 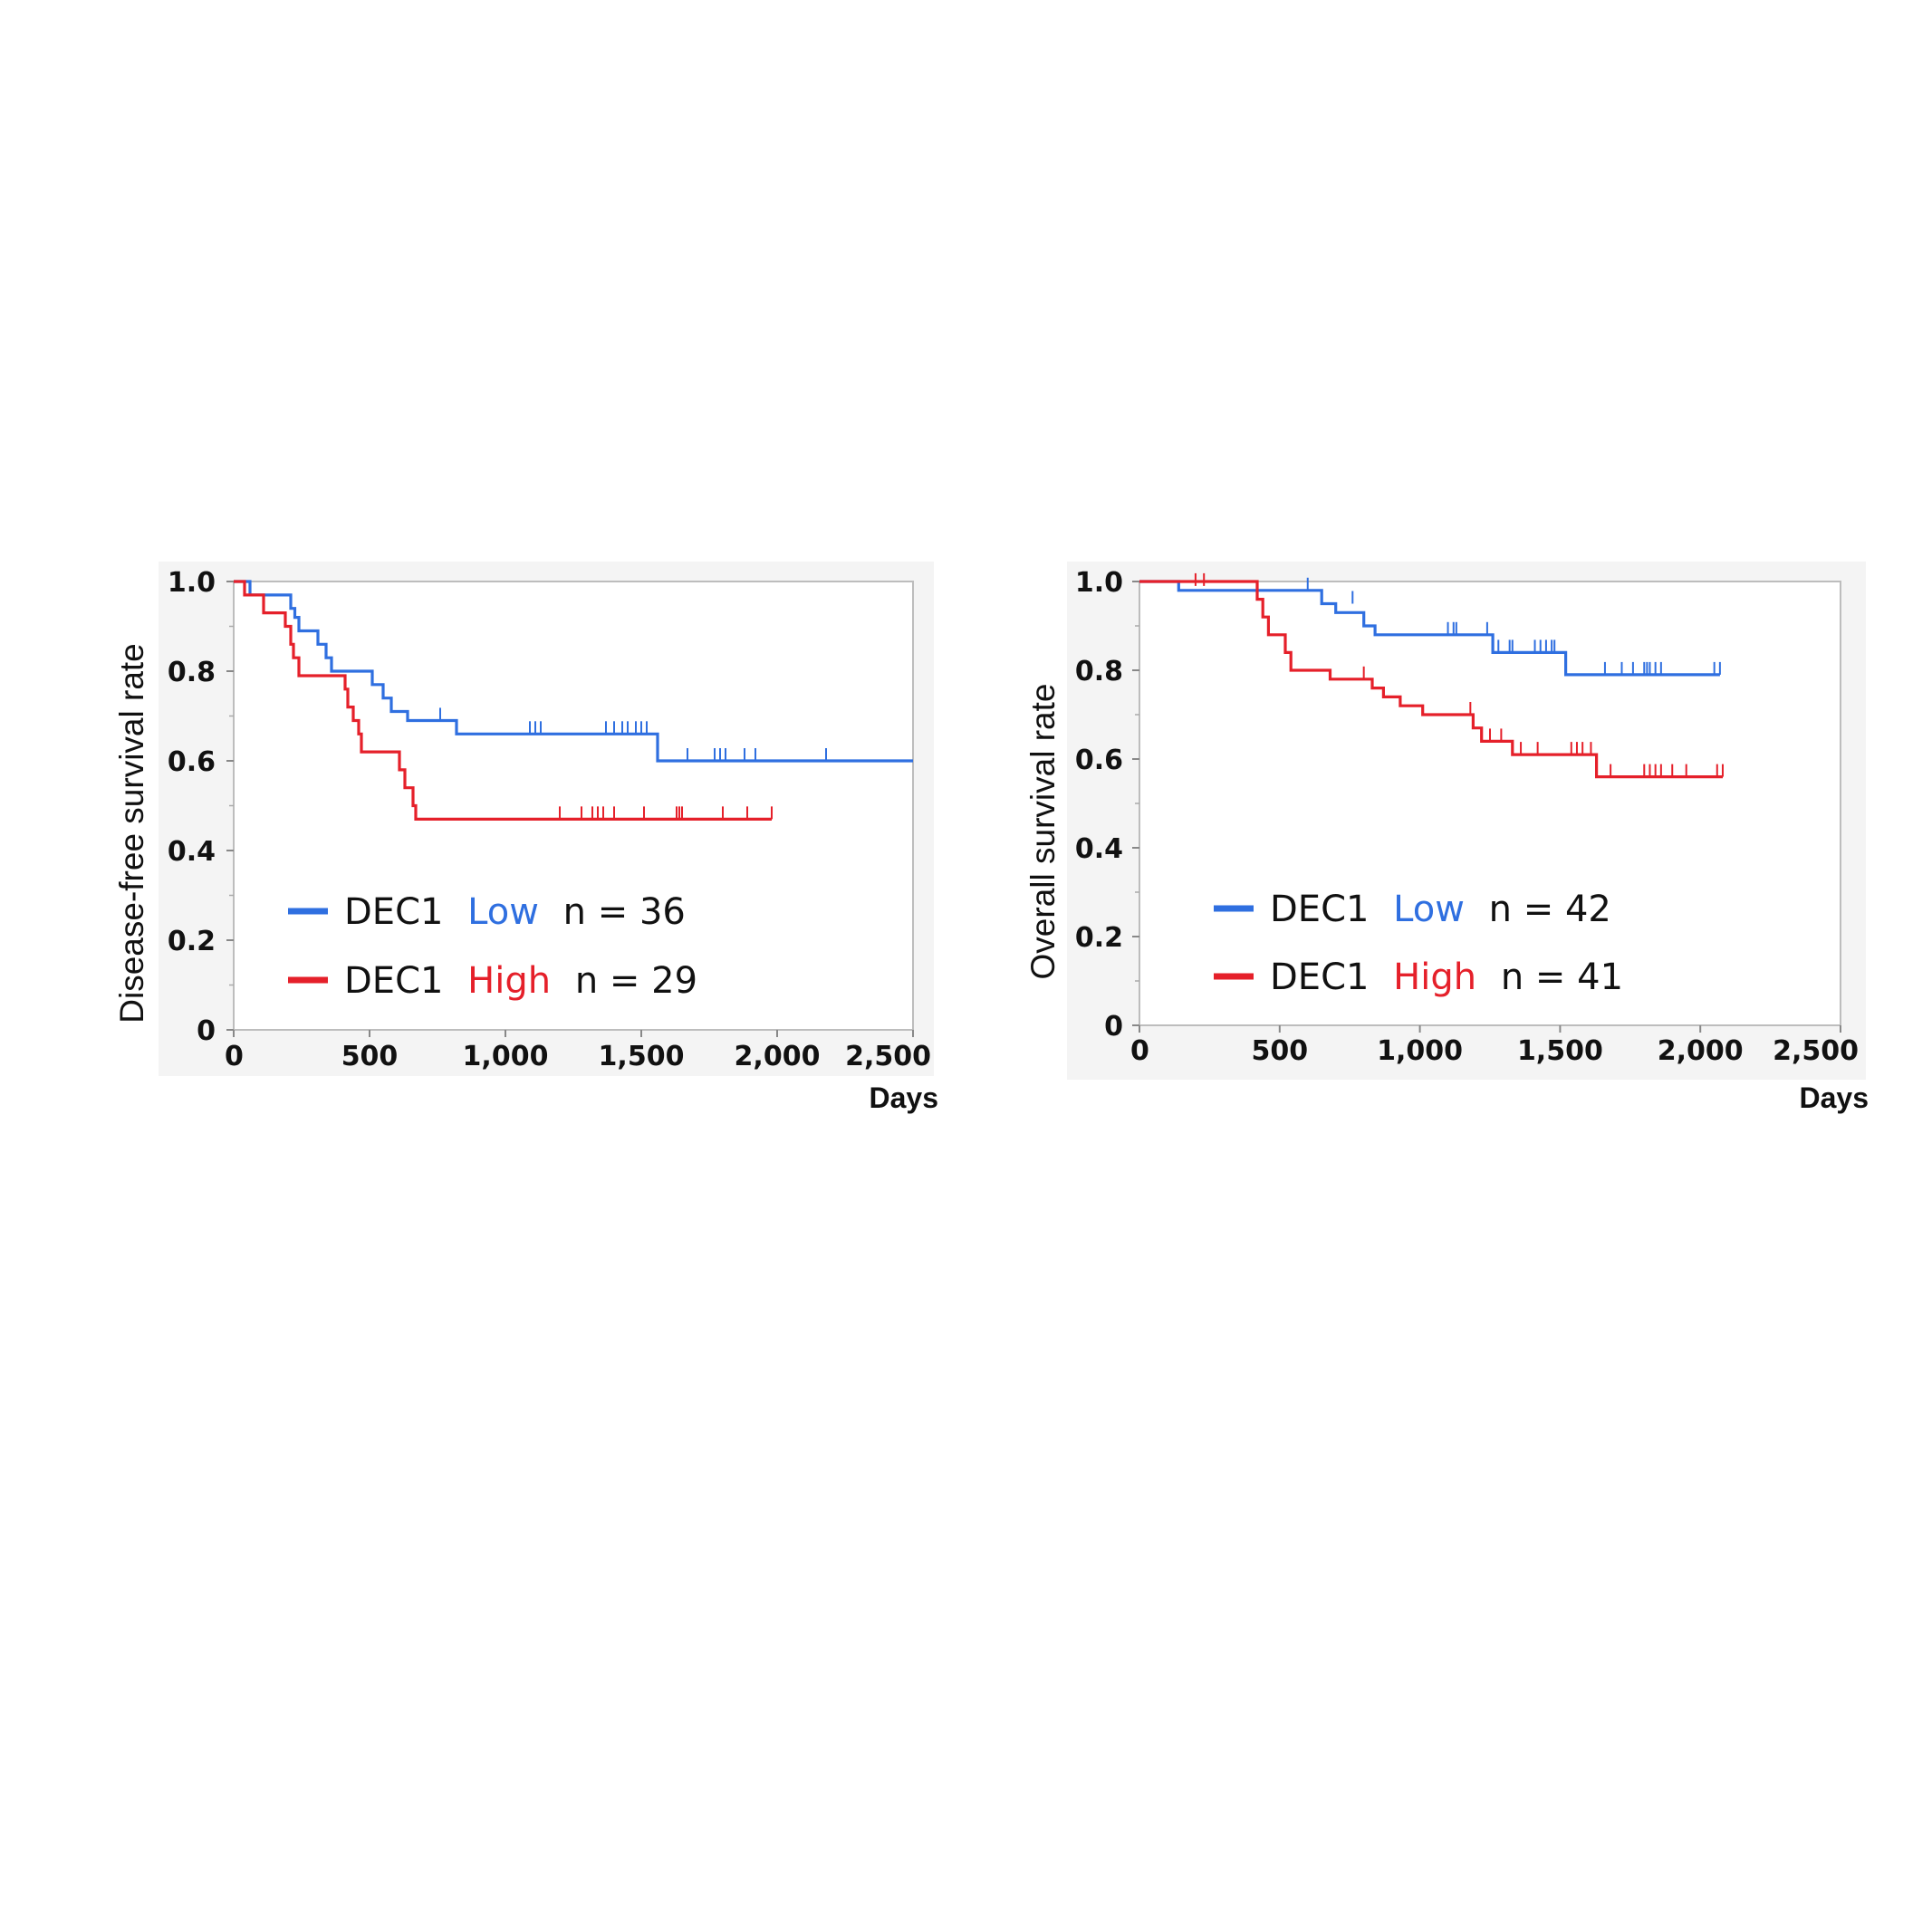 I want to click on legend-count: n = 36, so click(x=624, y=912).